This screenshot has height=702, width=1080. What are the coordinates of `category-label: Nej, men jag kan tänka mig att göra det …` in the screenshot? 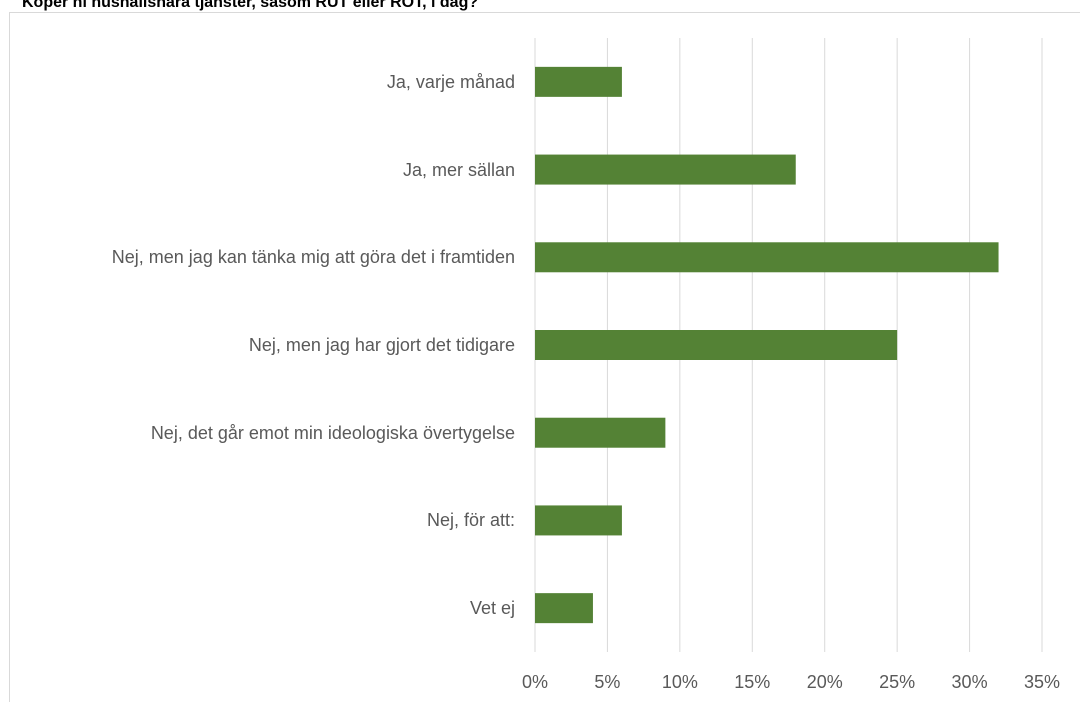 It's located at (313, 257).